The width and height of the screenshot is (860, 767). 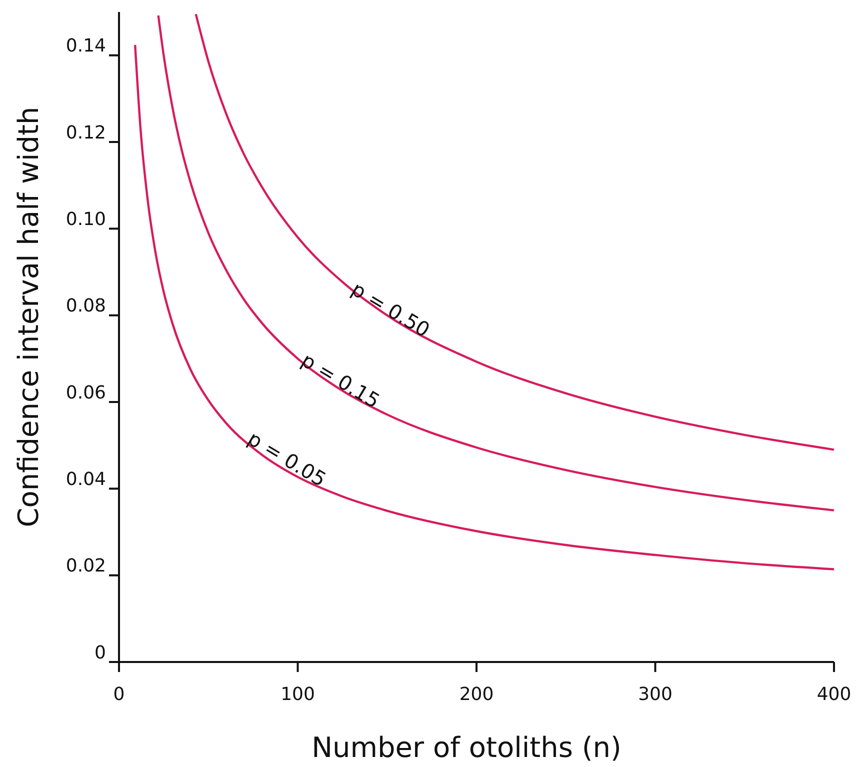 What do you see at coordinates (86, 46) in the screenshot?
I see `y-tick-label: 0.14` at bounding box center [86, 46].